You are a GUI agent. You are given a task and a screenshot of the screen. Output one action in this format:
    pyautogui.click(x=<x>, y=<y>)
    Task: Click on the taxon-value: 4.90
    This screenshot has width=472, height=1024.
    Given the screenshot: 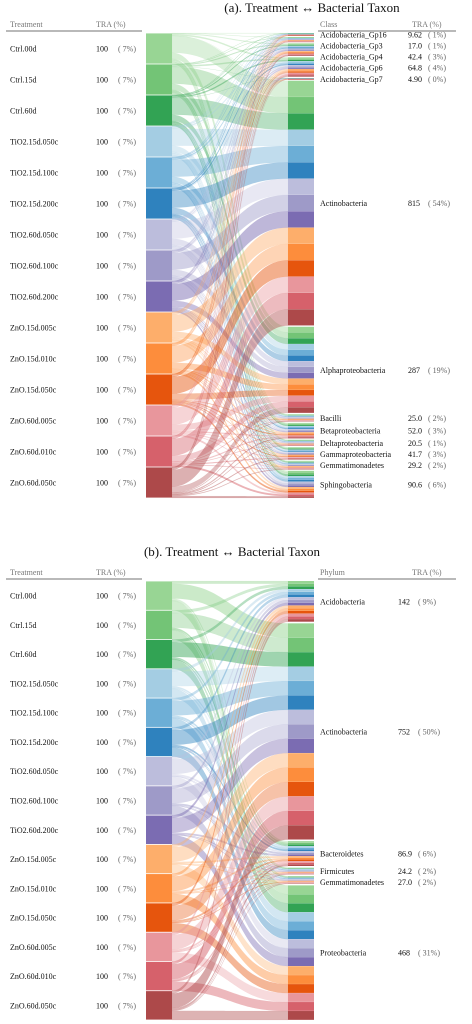 What is the action you would take?
    pyautogui.click(x=415, y=79)
    